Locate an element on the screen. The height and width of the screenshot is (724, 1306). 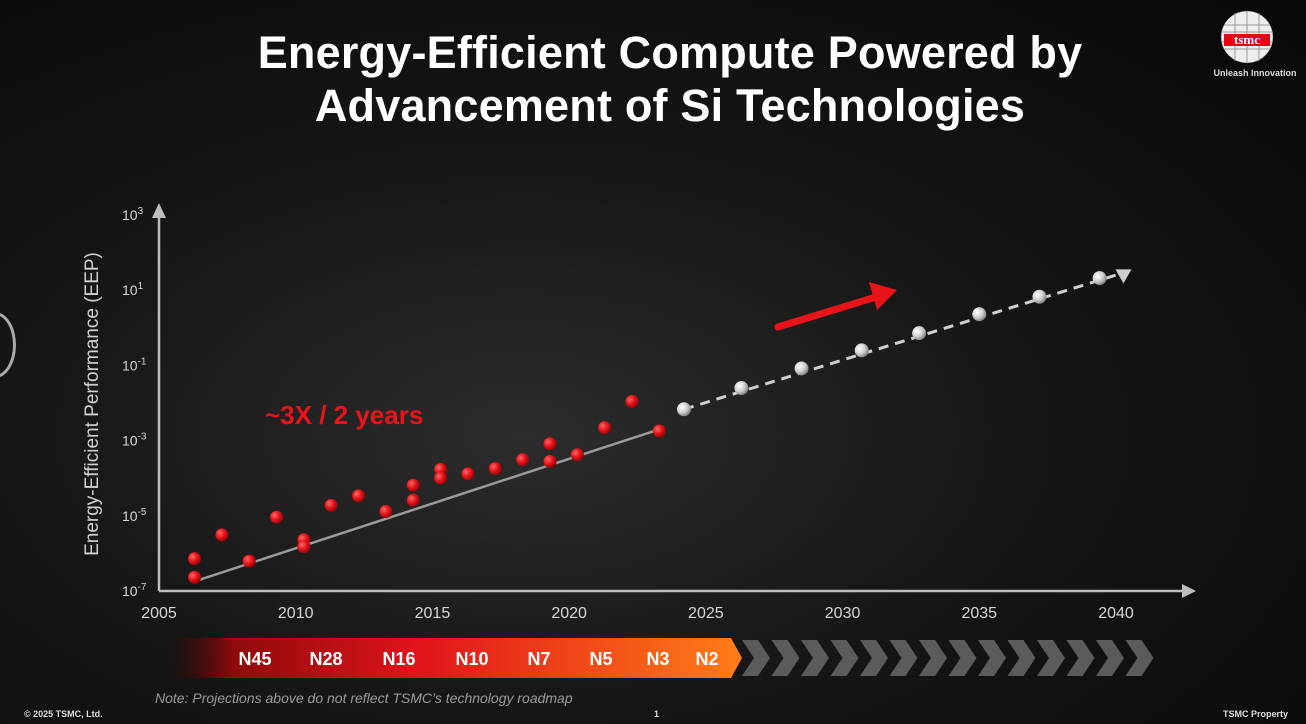
node-label: N28 is located at coordinates (325, 659).